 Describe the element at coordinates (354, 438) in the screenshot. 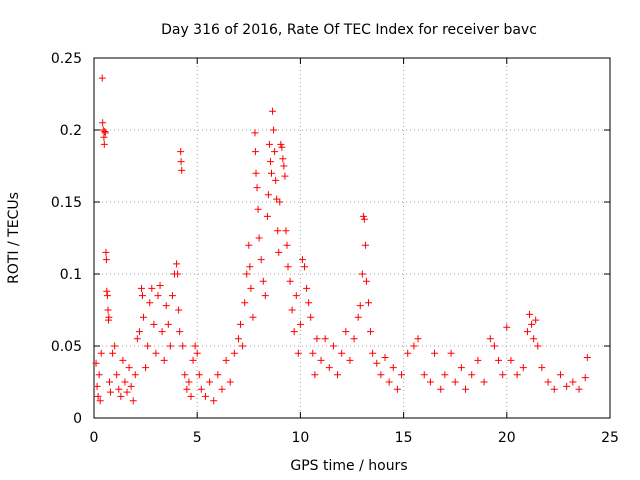

I see `x-tick-labels: 0 5 10 15 20 25` at that location.